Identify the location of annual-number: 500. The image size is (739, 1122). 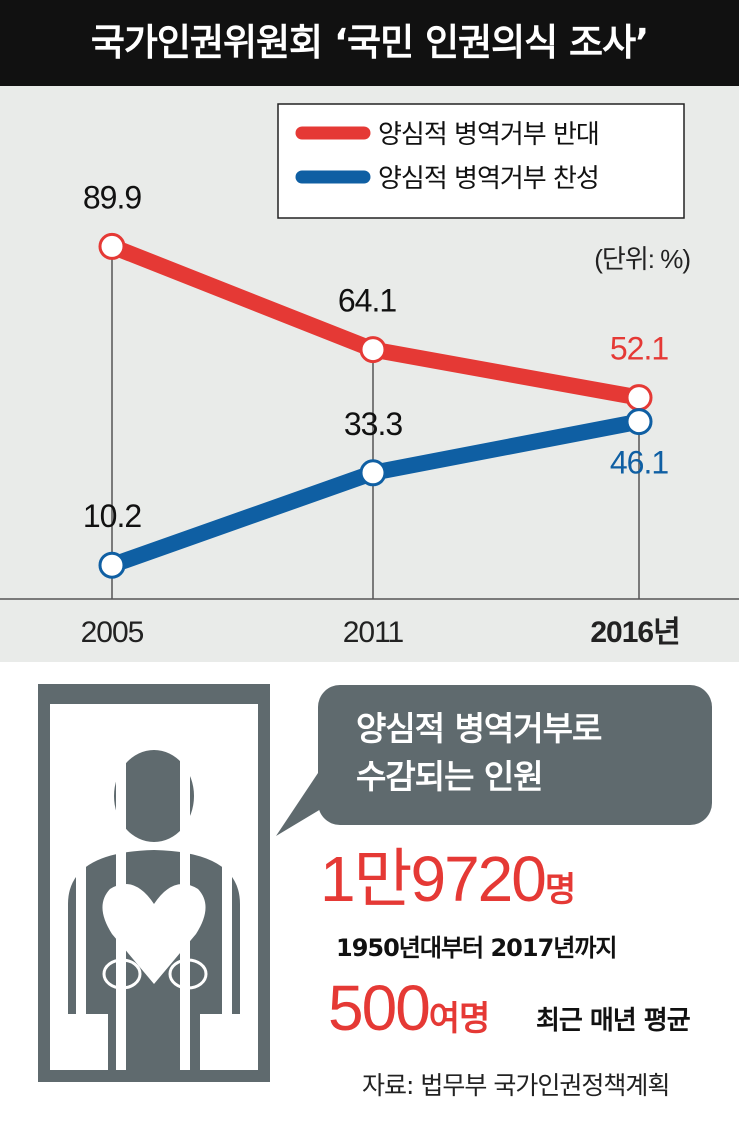
(379, 1008).